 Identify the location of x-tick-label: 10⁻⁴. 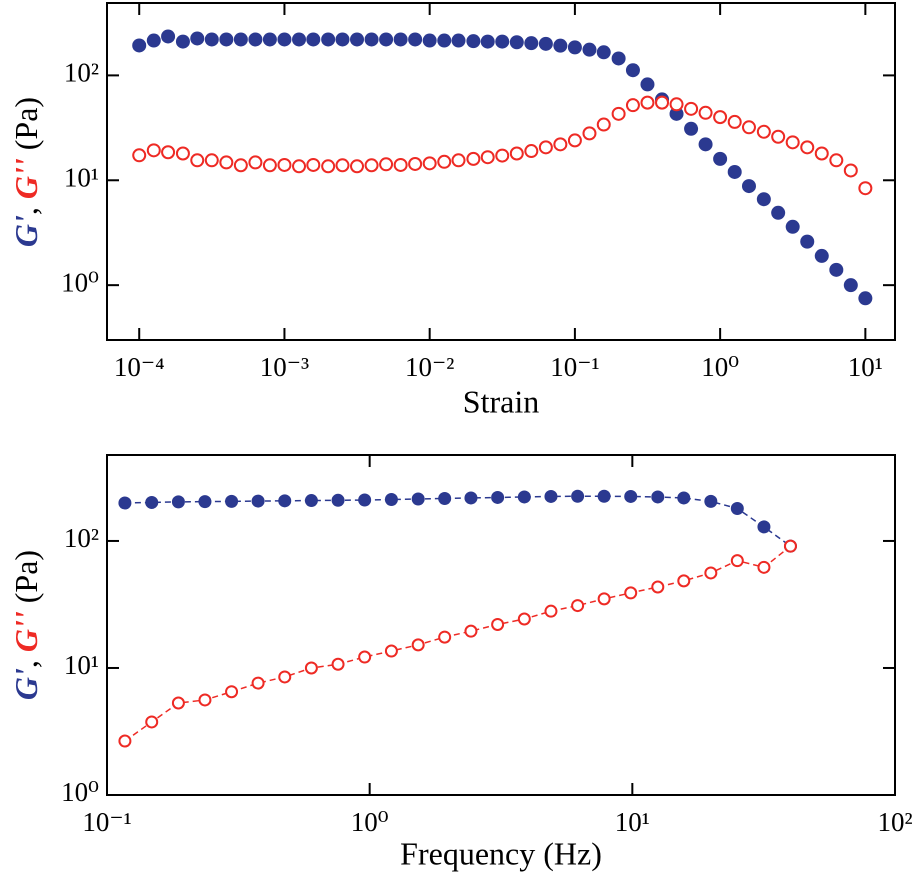
(139, 367).